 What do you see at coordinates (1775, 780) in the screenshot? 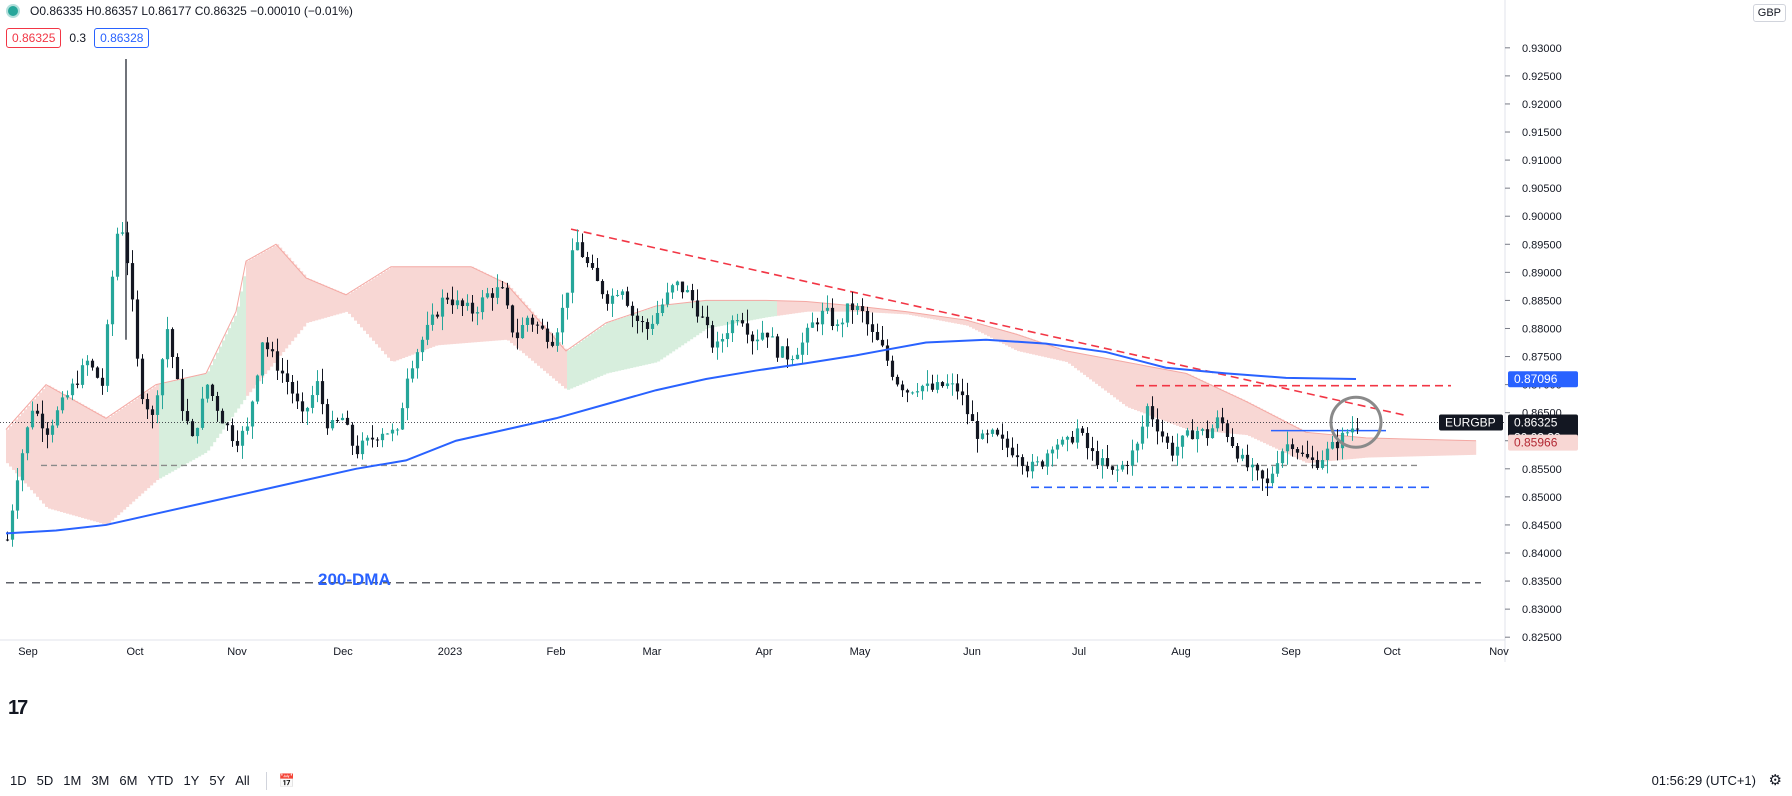
I see `gear-icon: ⚙` at bounding box center [1775, 780].